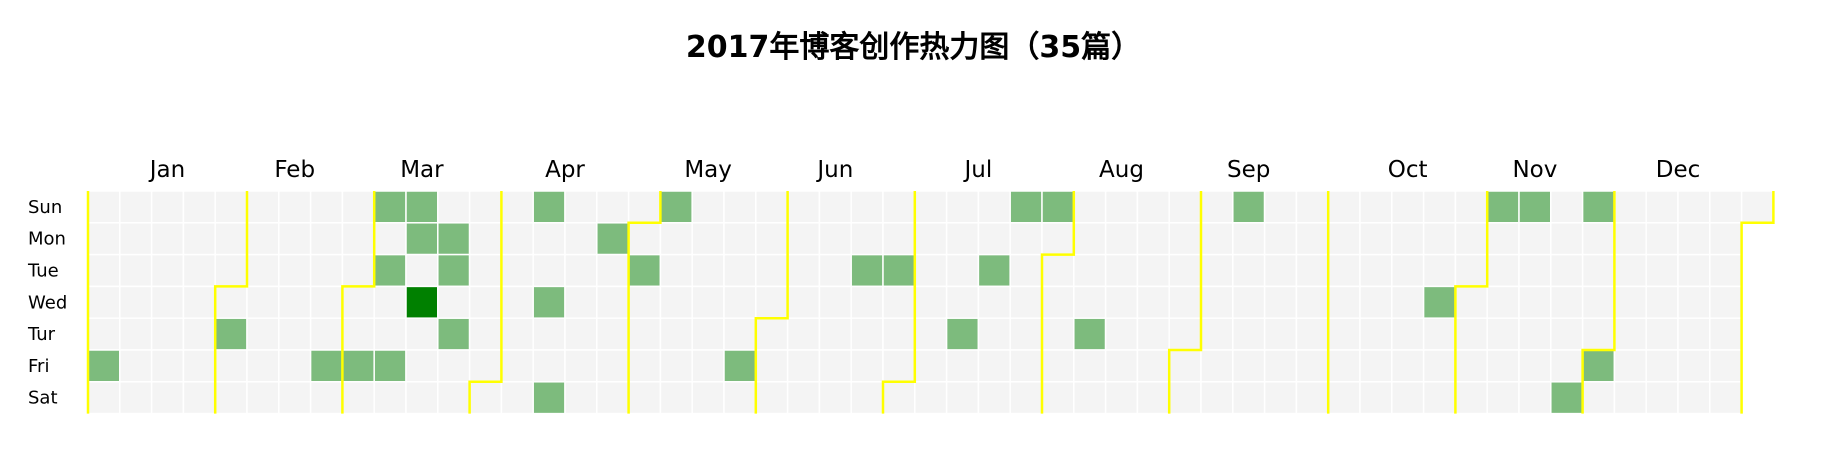 This screenshot has width=1827, height=462. I want to click on month-label: Apr, so click(565, 170).